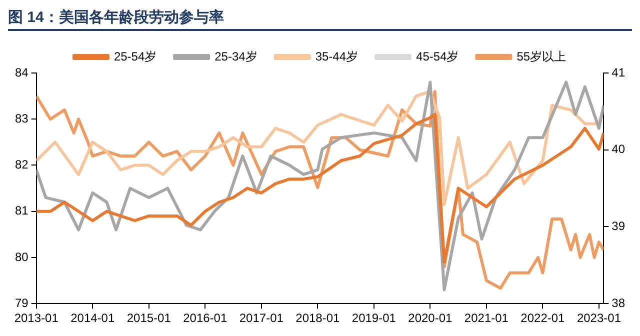 The width and height of the screenshot is (640, 336). Describe the element at coordinates (336, 56) in the screenshot. I see `legend-label: 35-44岁` at that location.